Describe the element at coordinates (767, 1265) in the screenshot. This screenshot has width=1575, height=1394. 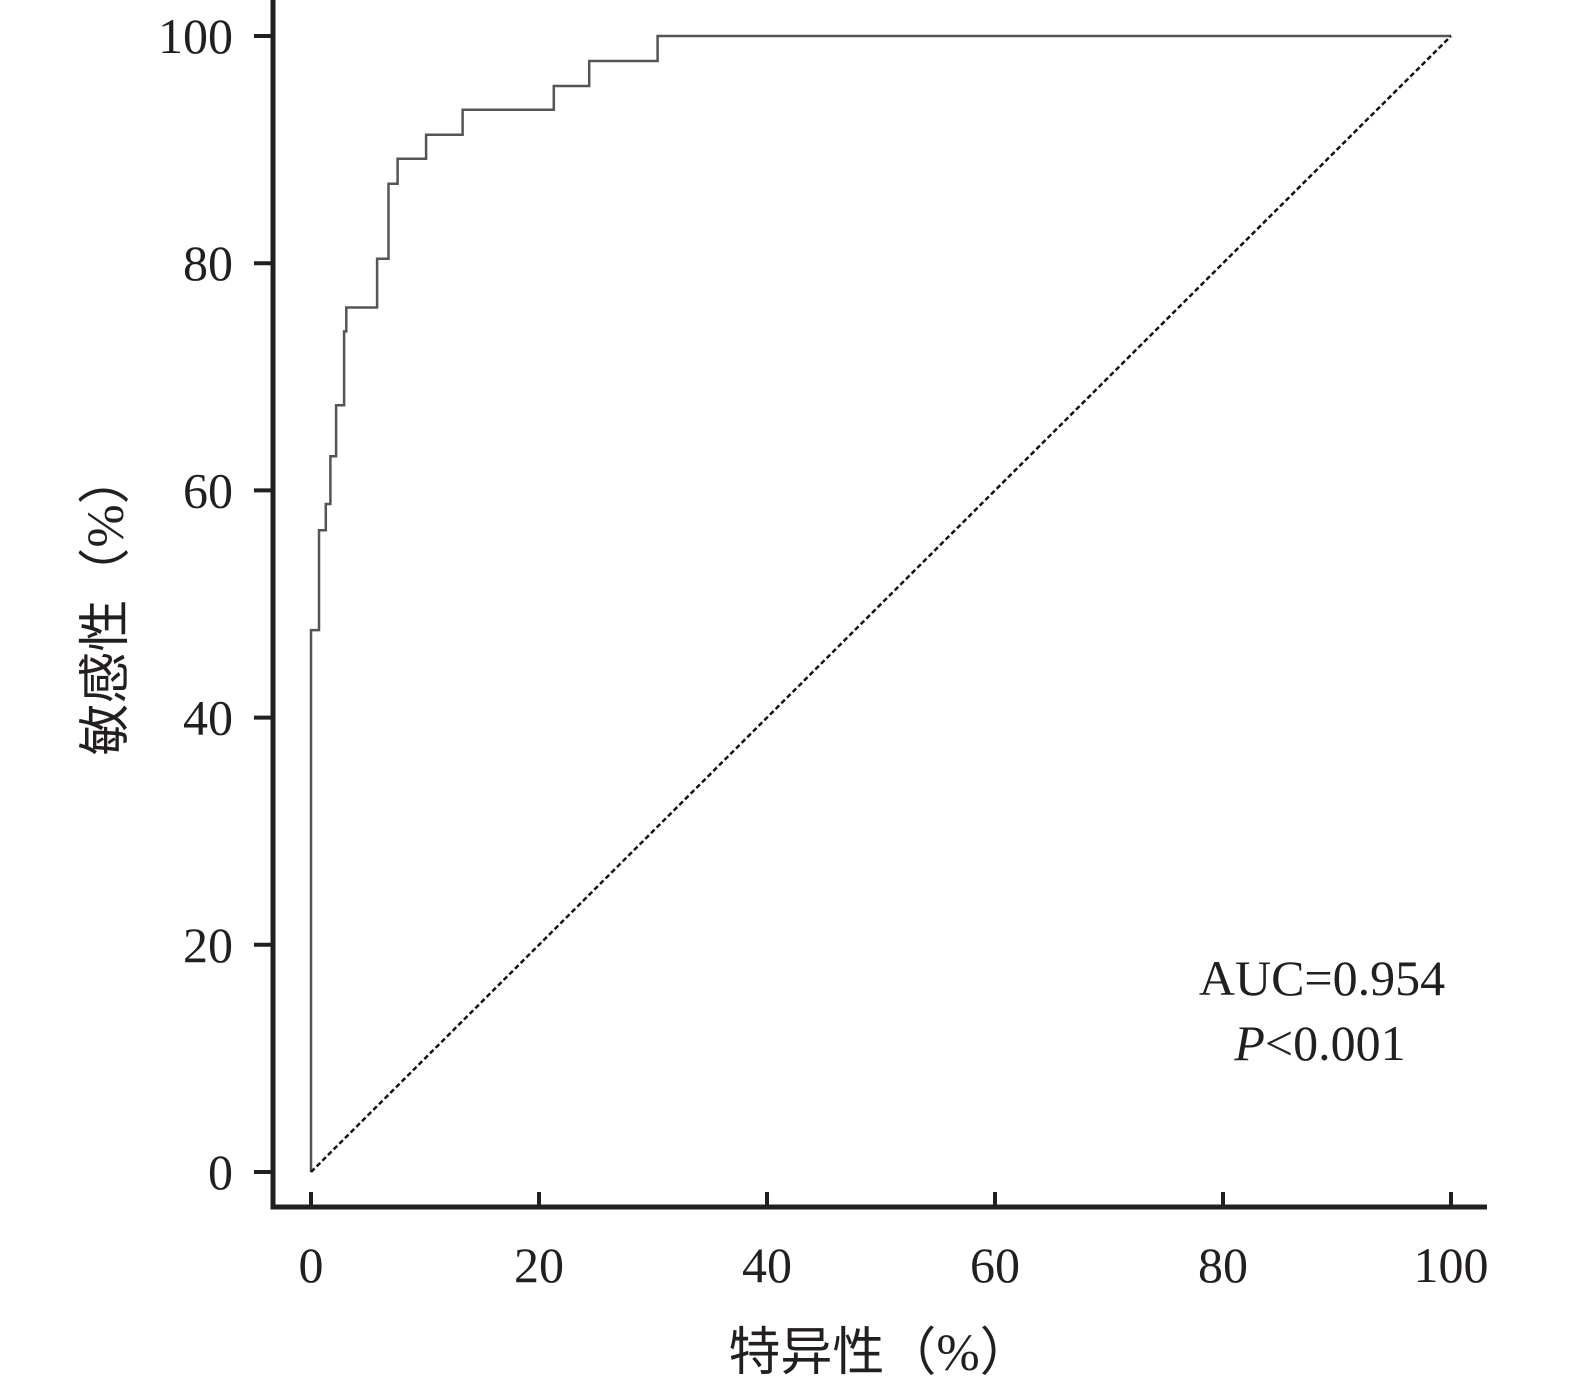
I see `x-tick-label: 40` at that location.